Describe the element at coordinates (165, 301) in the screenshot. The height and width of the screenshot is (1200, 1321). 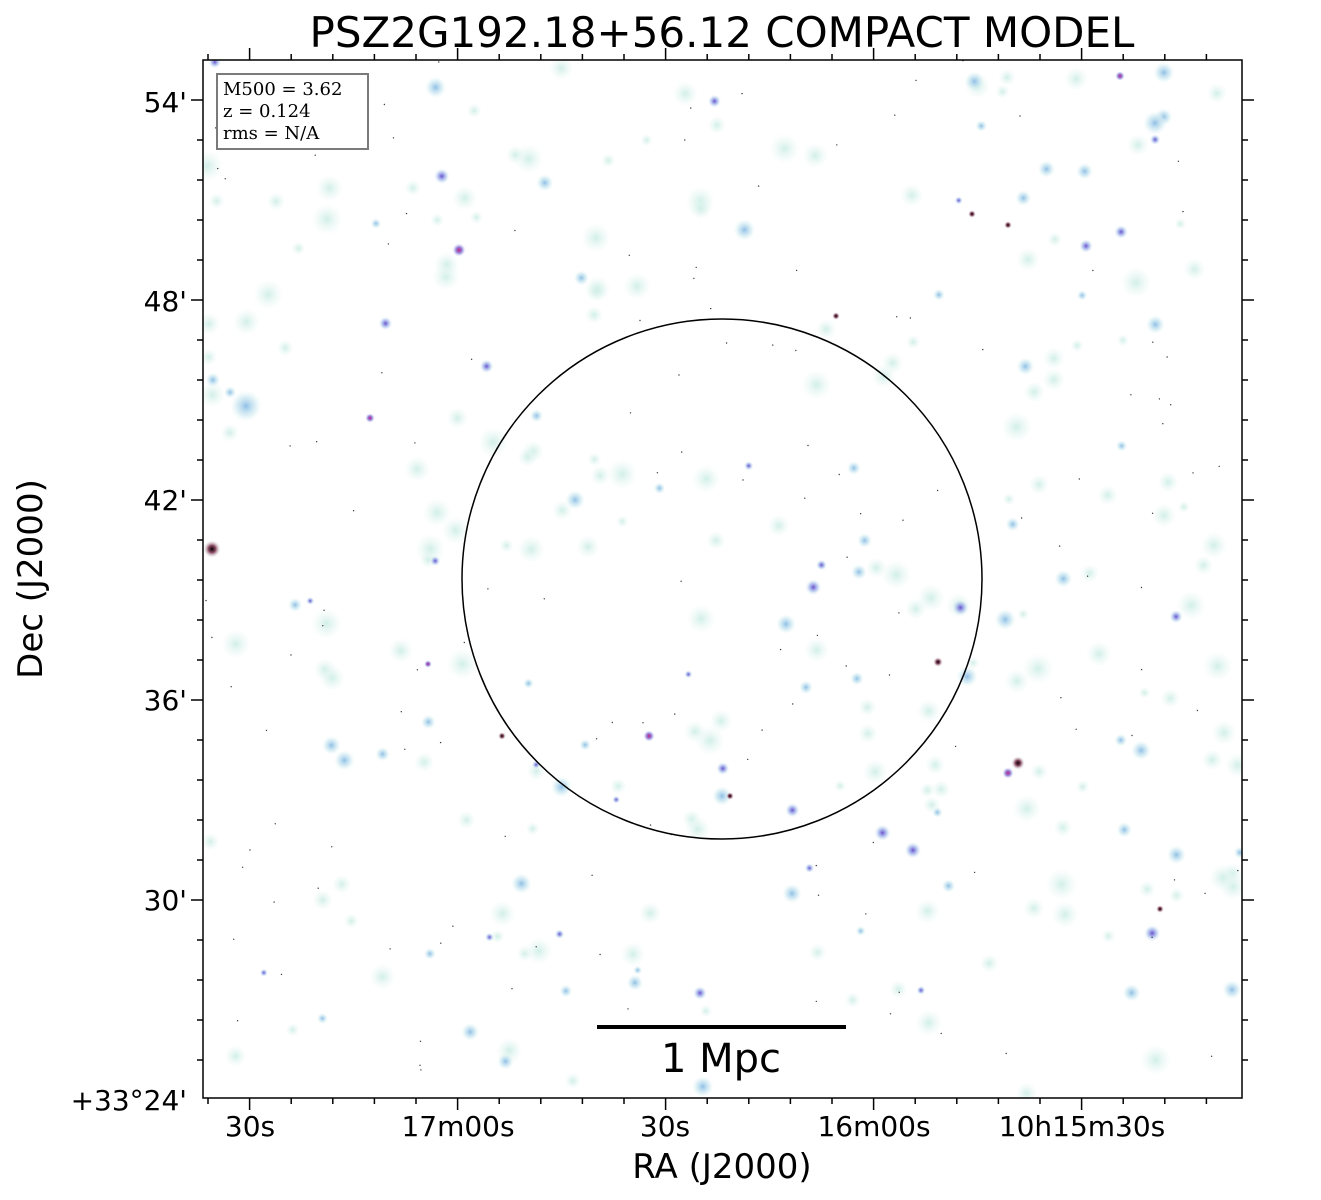
I see `y-tick-label-48: 48'` at that location.